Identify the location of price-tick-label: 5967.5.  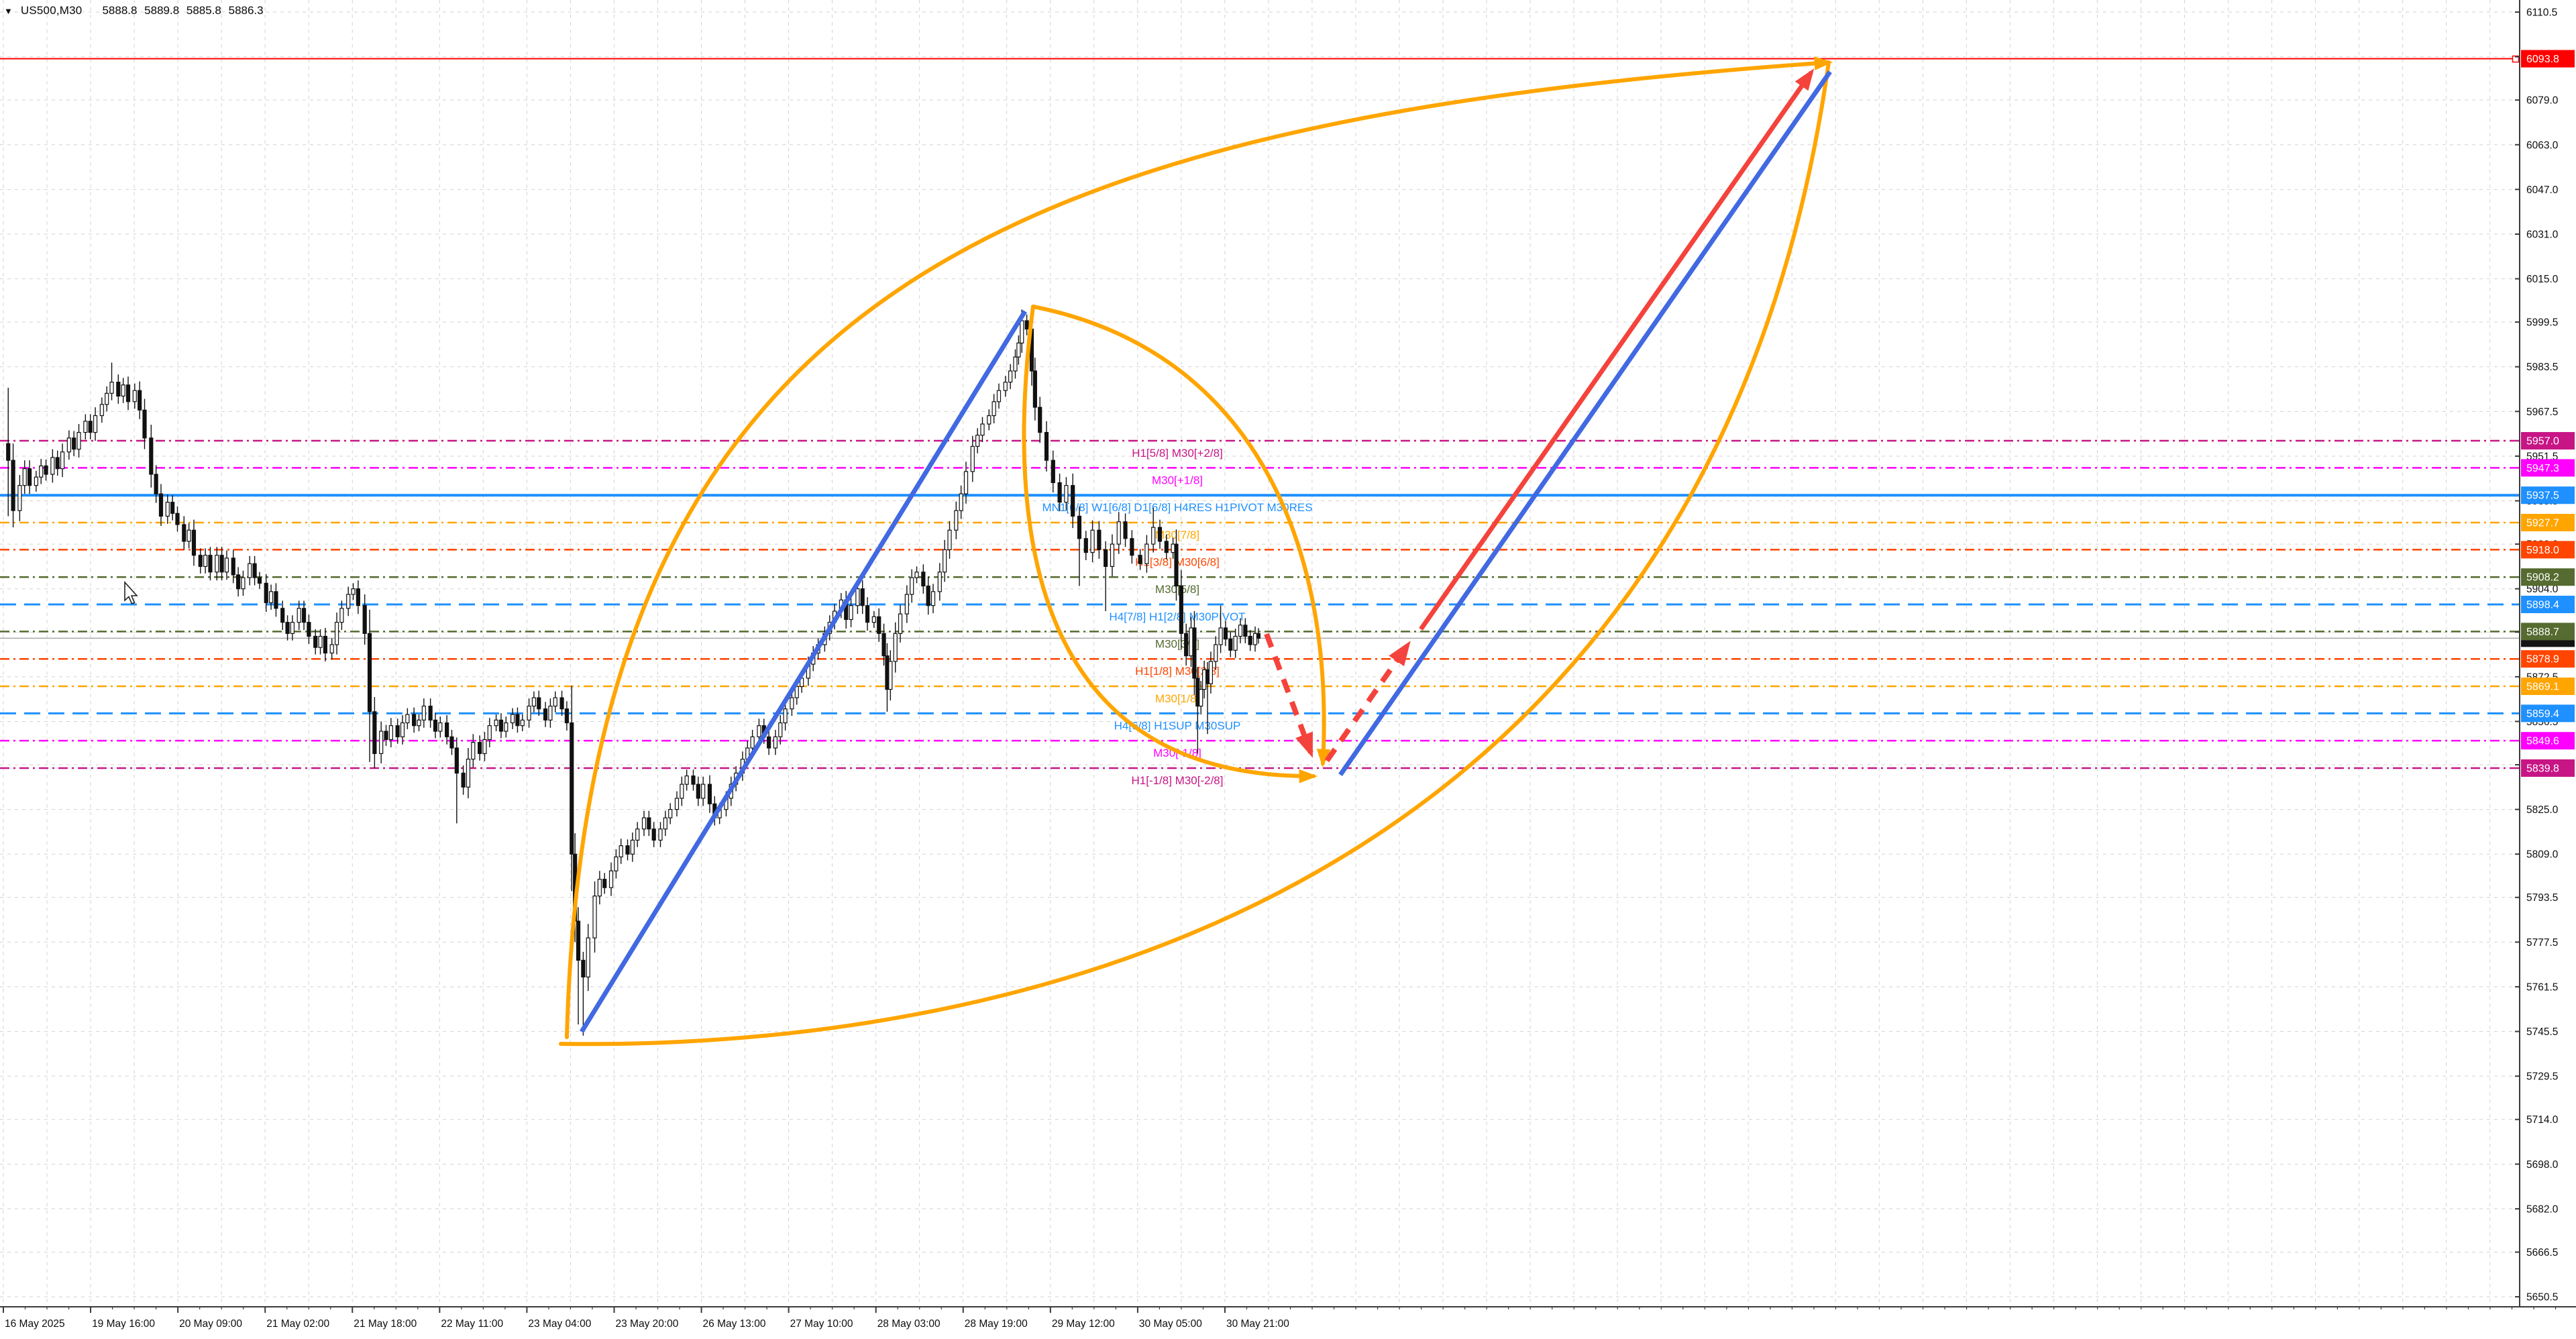
(2542, 412).